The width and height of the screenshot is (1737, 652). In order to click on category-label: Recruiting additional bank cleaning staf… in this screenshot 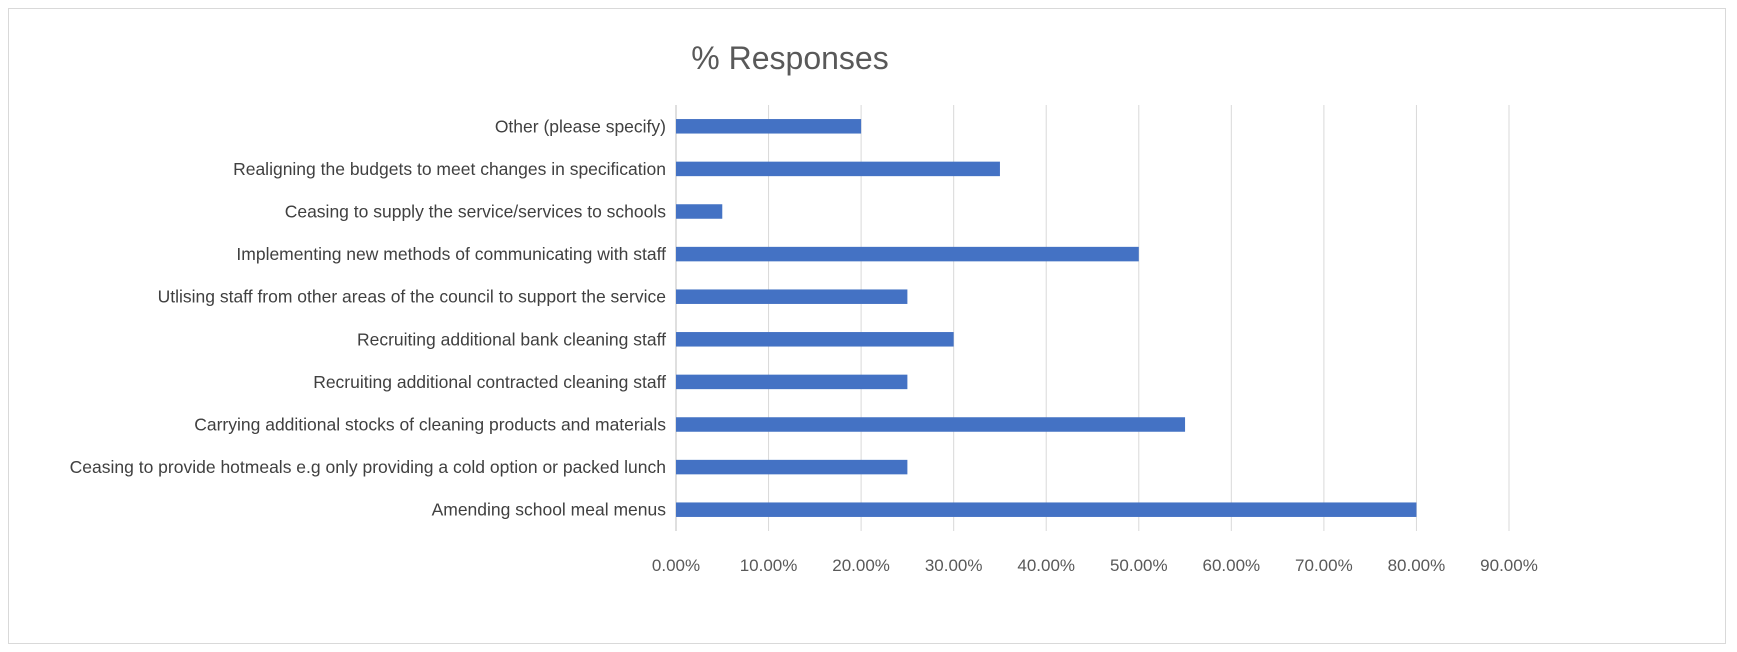, I will do `click(511, 339)`.